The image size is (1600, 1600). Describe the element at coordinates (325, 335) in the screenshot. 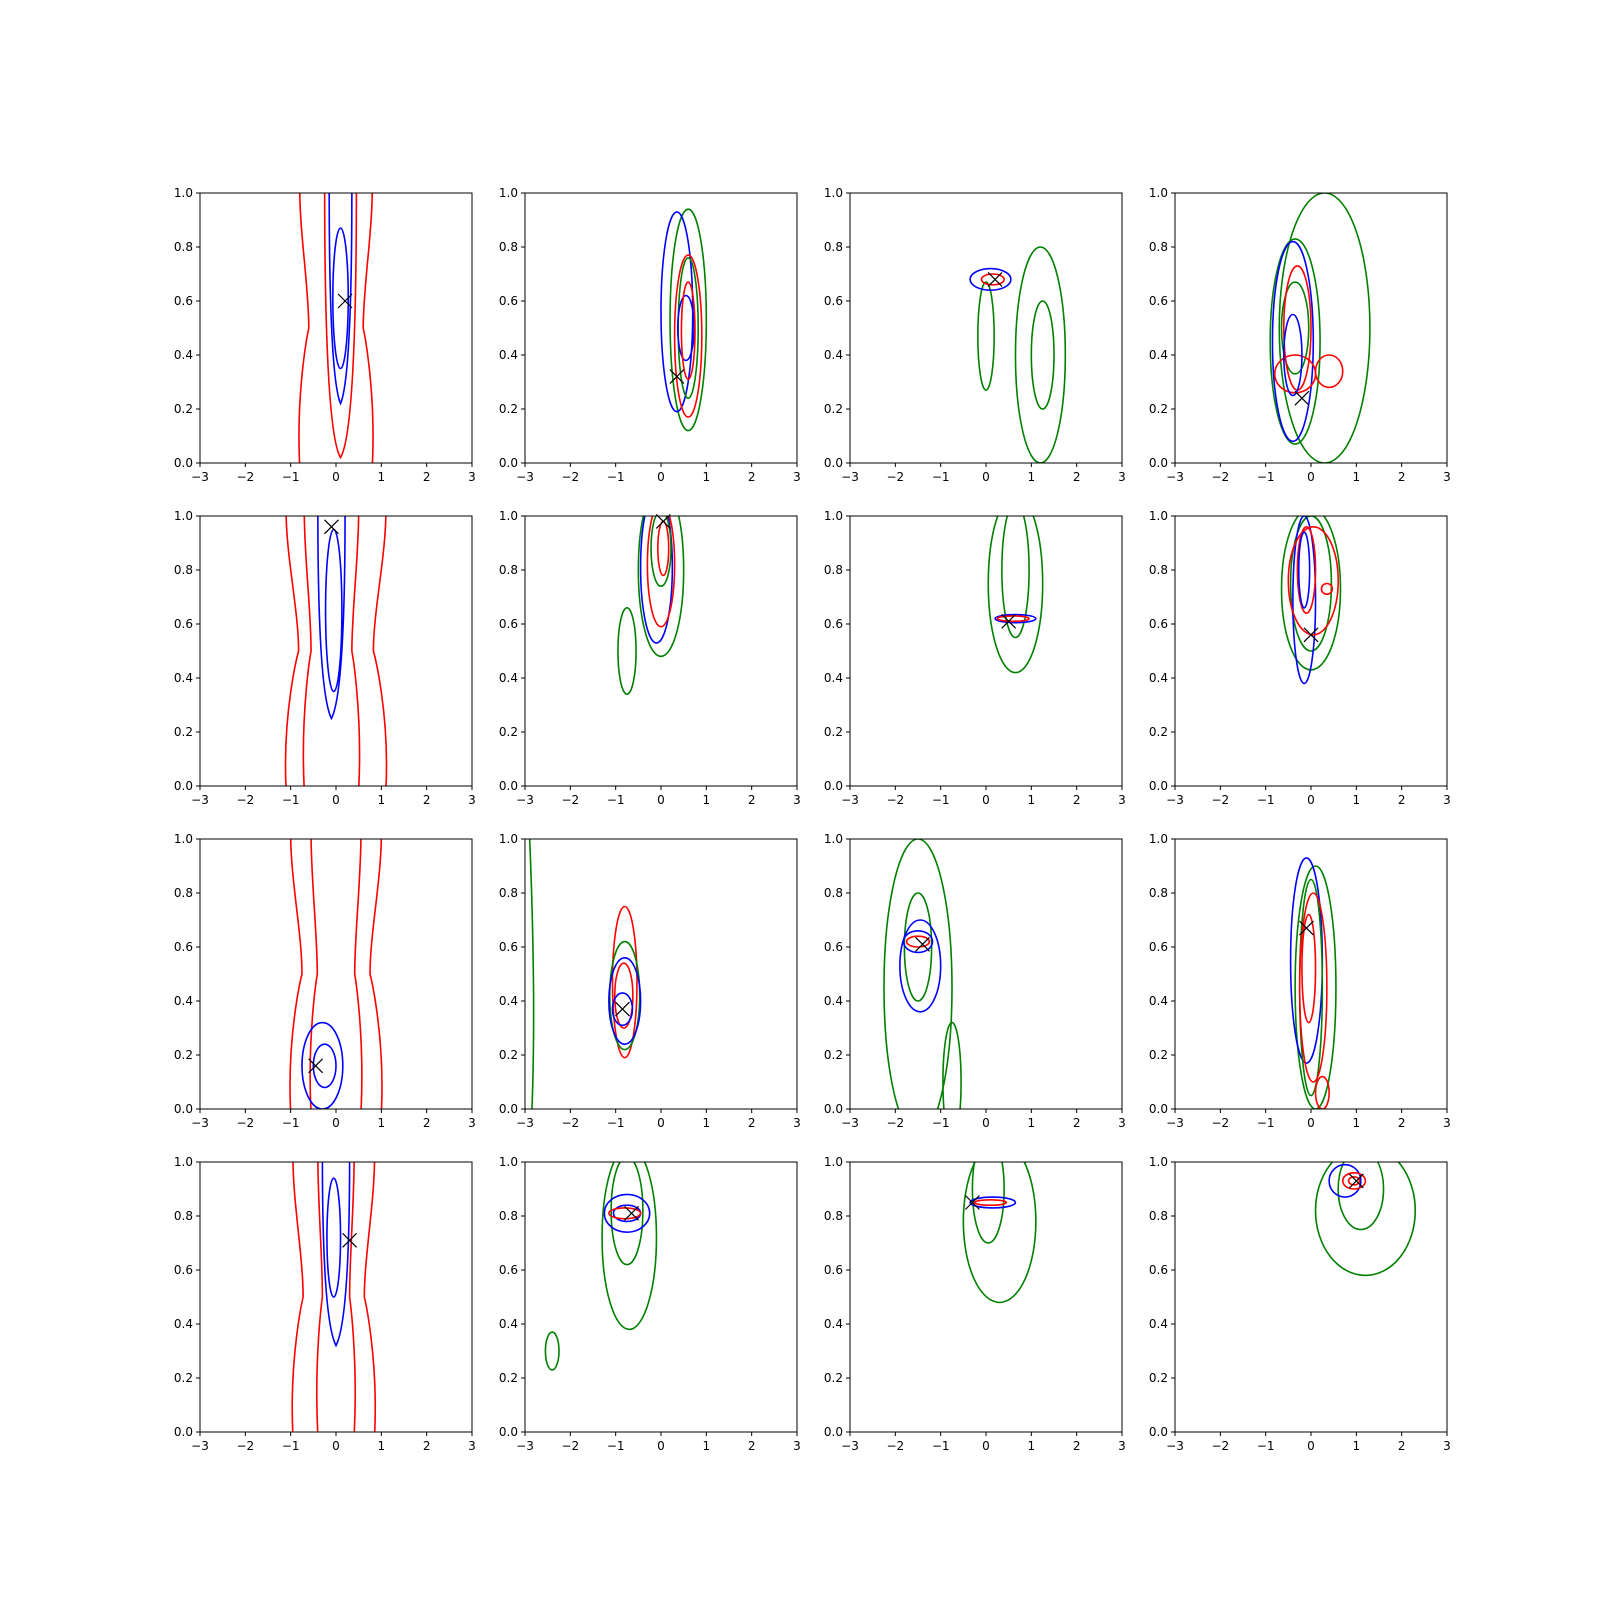

I see `subplot-r1-c1: −3 −2 −1 0 1 2 3 0.0 0.2 0.4 0.6 0.8 1.0` at that location.